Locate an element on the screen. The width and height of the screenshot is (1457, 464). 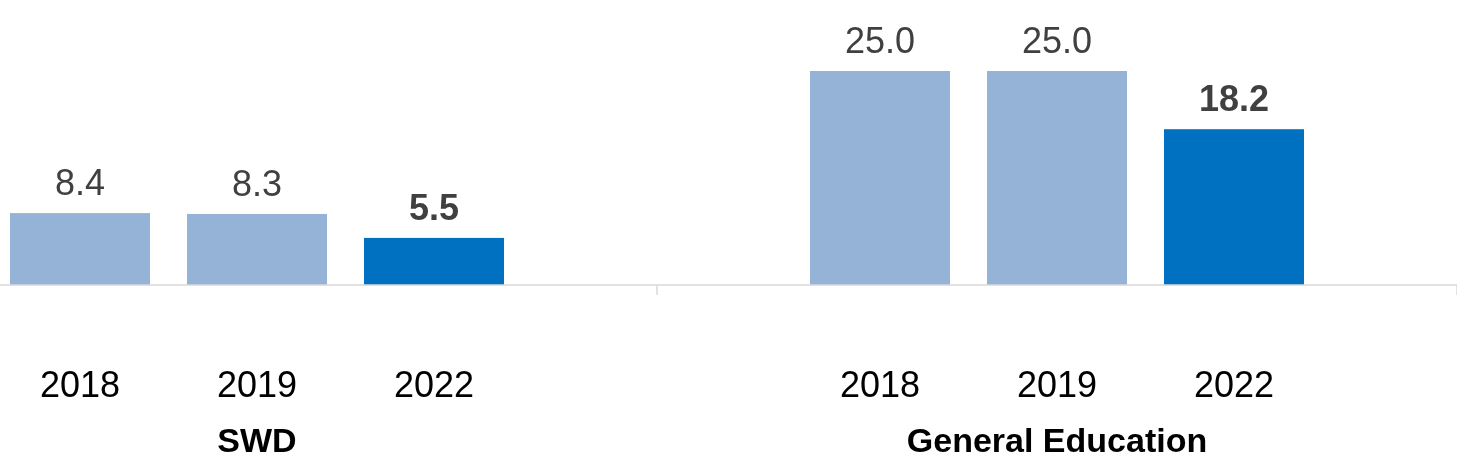
x-tick-label: General Education is located at coordinates (1057, 440).